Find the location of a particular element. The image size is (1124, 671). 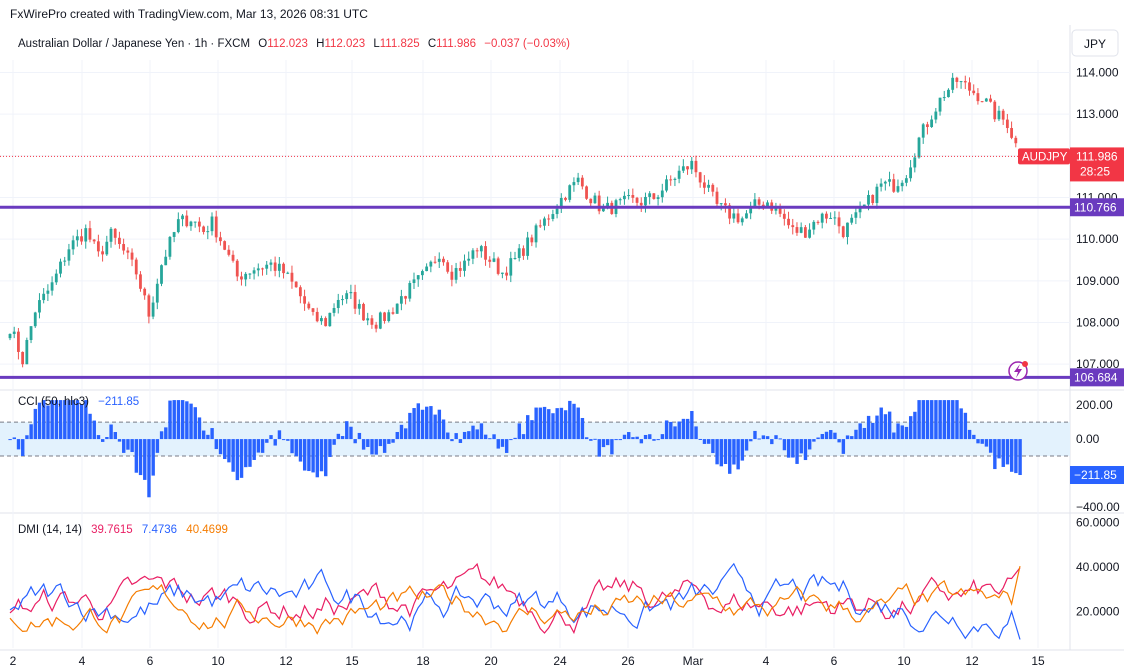

cci-pane is located at coordinates (535, 449).